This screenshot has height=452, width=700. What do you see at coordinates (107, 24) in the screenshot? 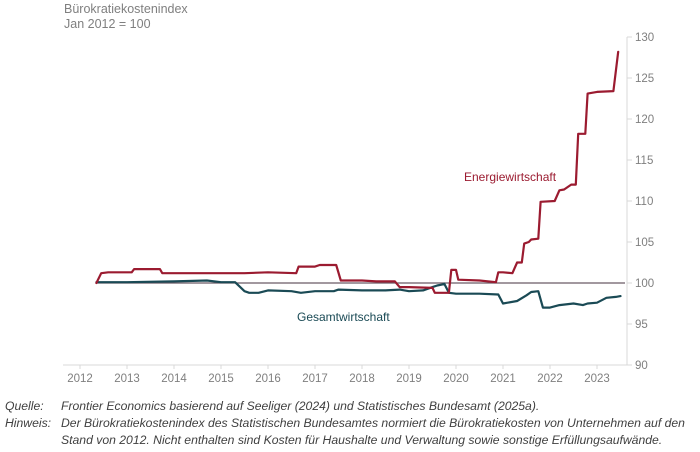
I see `chart-subtitle: Jan 2012 = 100` at bounding box center [107, 24].